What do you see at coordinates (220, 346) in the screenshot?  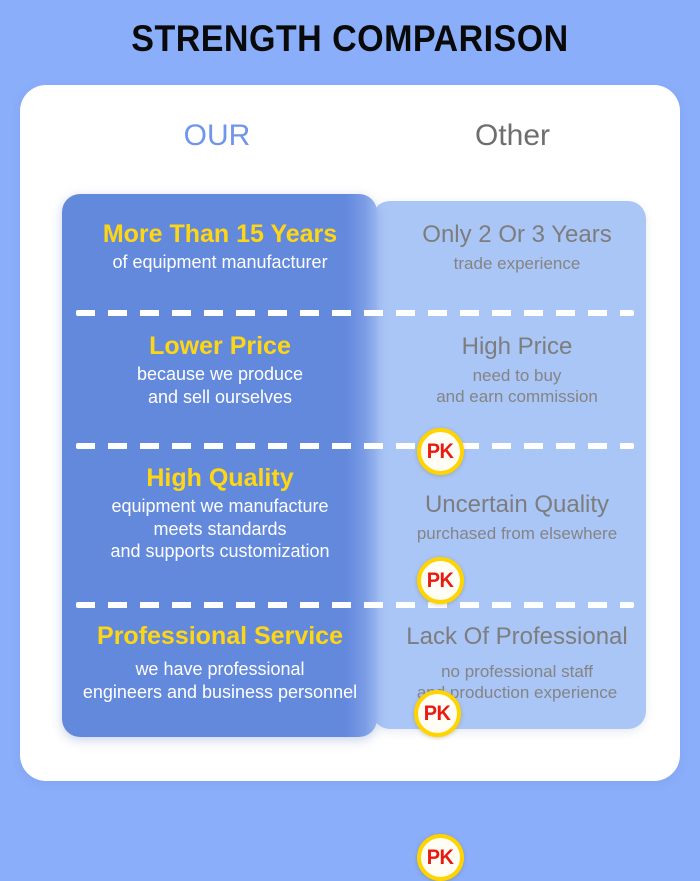 I see `row-our-title: Lower Price` at bounding box center [220, 346].